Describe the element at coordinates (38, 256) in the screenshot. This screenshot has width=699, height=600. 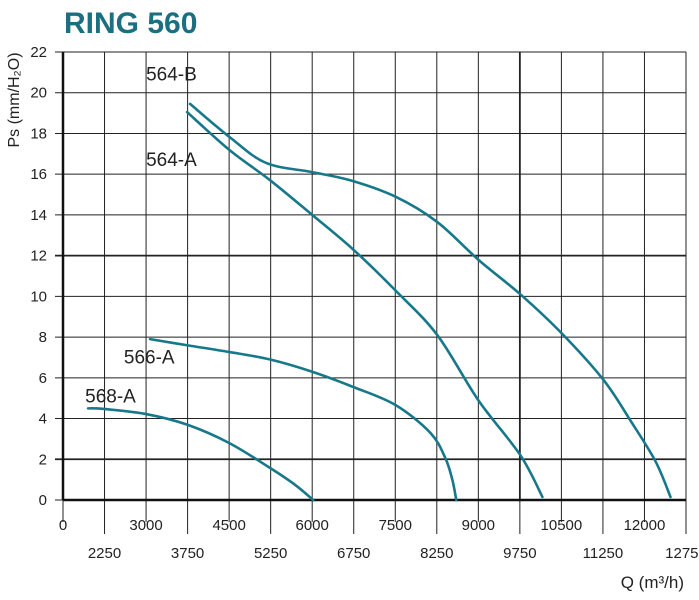
I see `y-tick-label: 12` at that location.